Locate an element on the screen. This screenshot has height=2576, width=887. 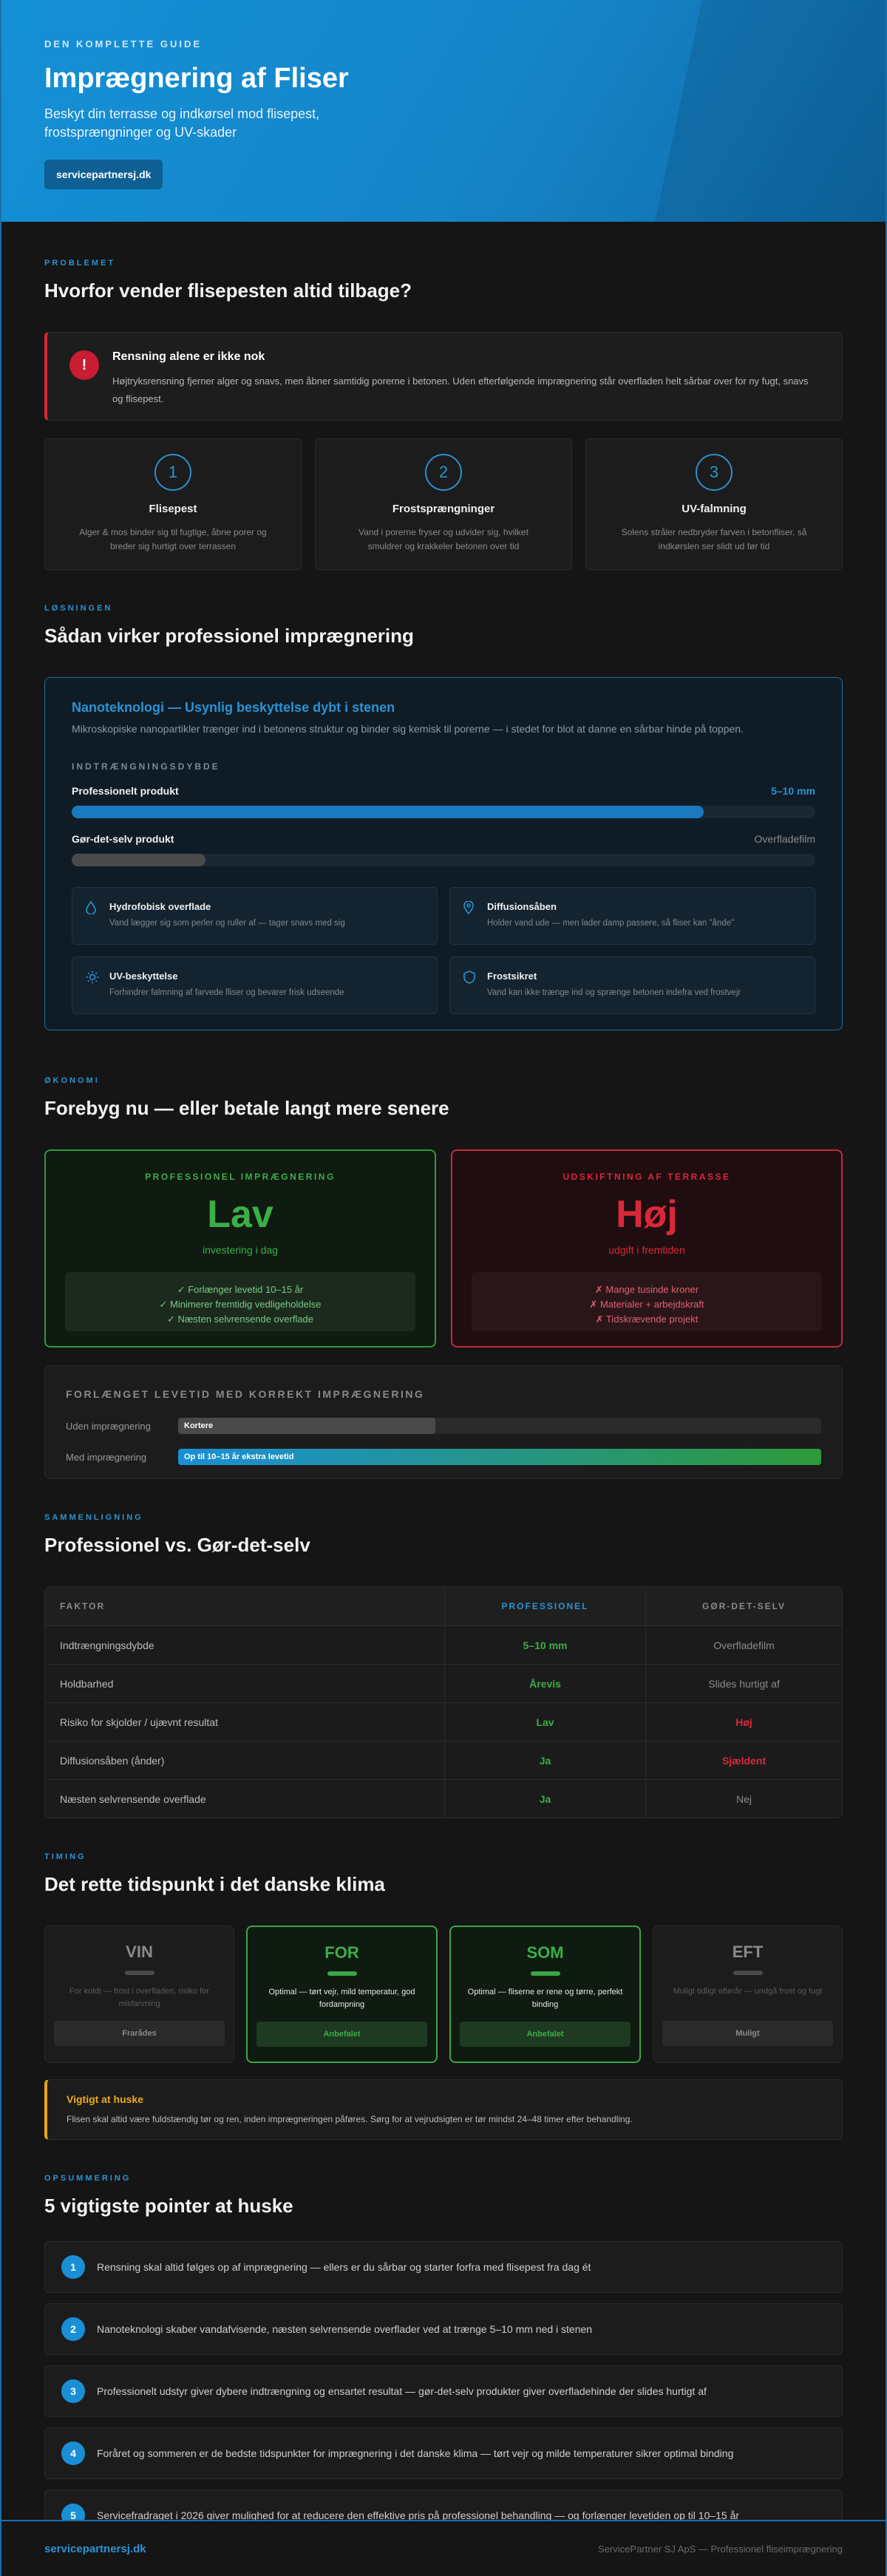
website-button: servicepartnersj.dk is located at coordinates (103, 174).